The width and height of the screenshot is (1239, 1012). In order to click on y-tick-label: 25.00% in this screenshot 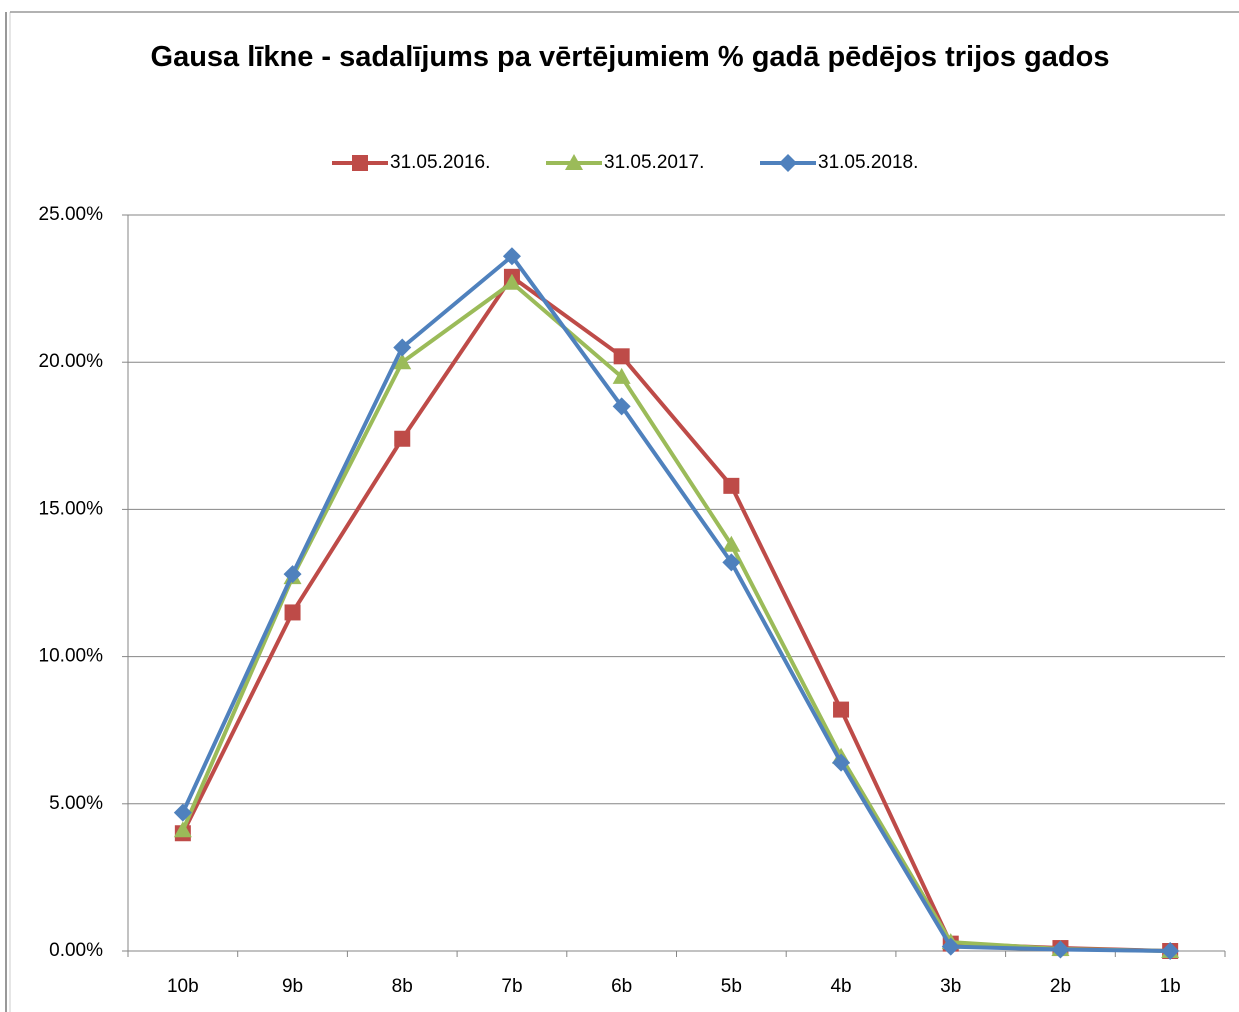, I will do `click(71, 214)`.